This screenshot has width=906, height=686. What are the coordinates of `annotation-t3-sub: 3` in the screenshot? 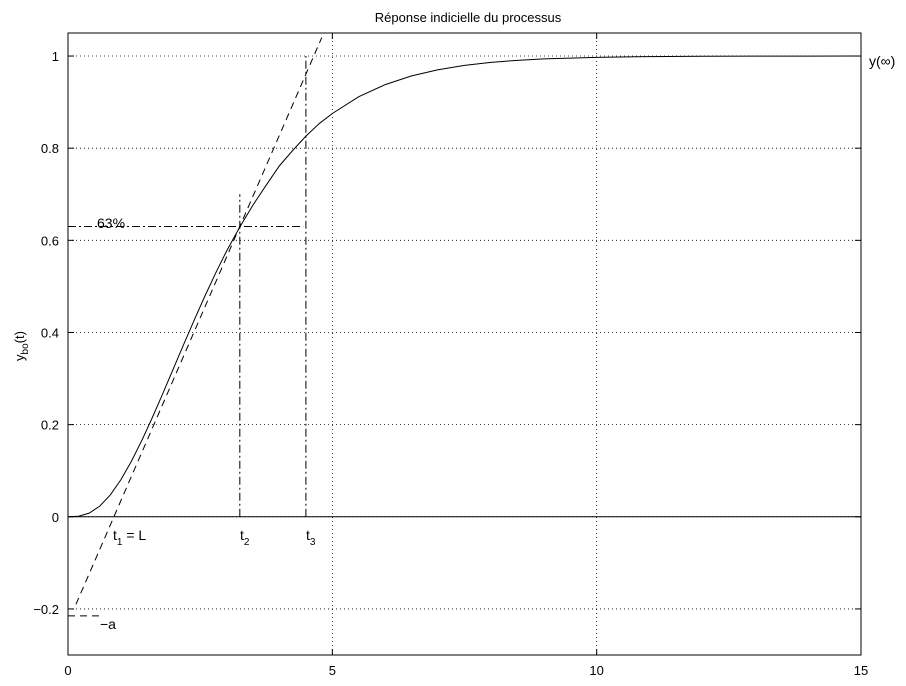 It's located at (313, 542).